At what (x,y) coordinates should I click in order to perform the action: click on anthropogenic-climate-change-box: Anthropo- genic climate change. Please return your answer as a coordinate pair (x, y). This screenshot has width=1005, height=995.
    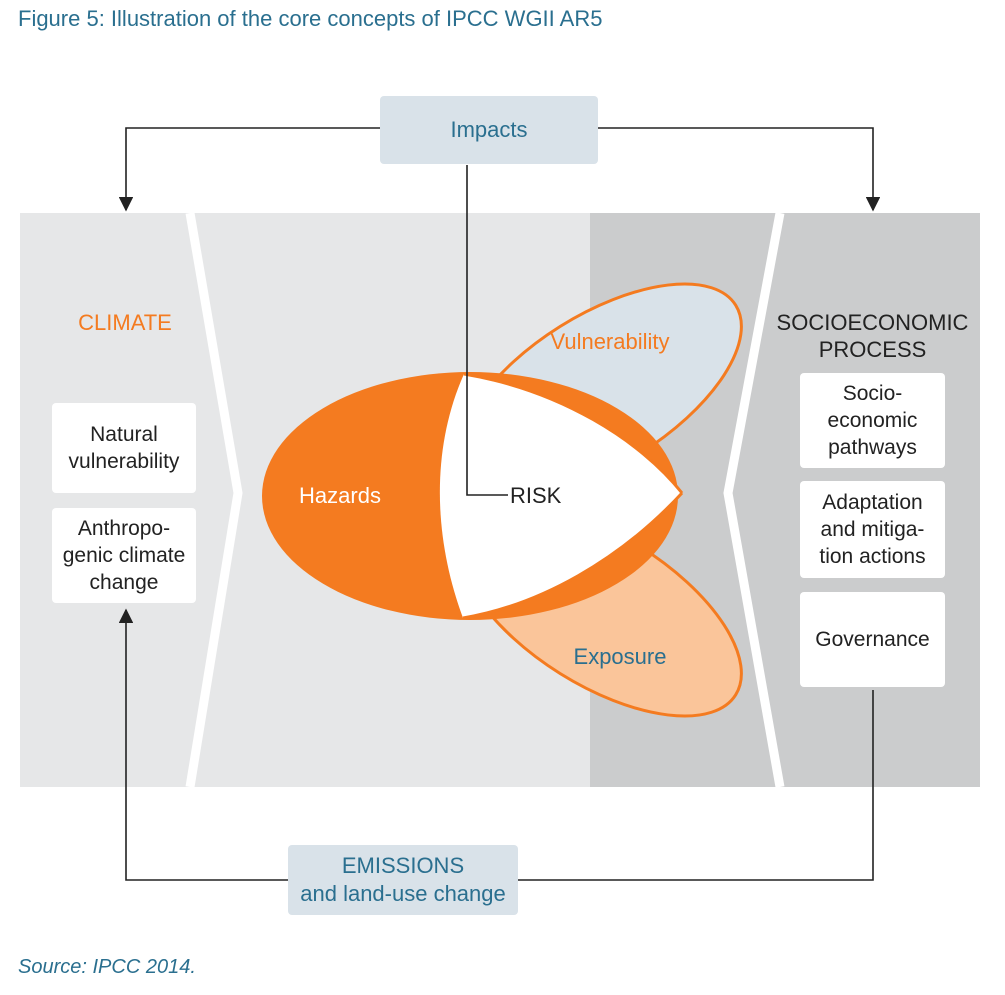
    Looking at the image, I should click on (124, 555).